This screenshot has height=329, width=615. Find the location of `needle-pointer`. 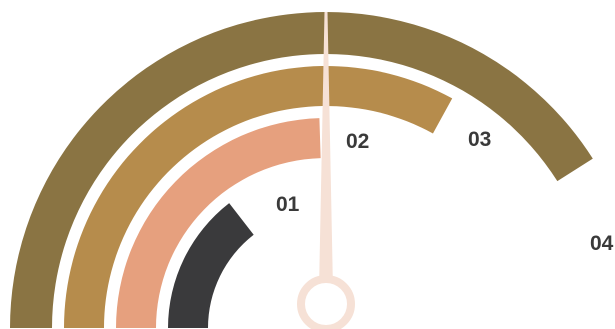

needle-pointer is located at coordinates (326, 151).